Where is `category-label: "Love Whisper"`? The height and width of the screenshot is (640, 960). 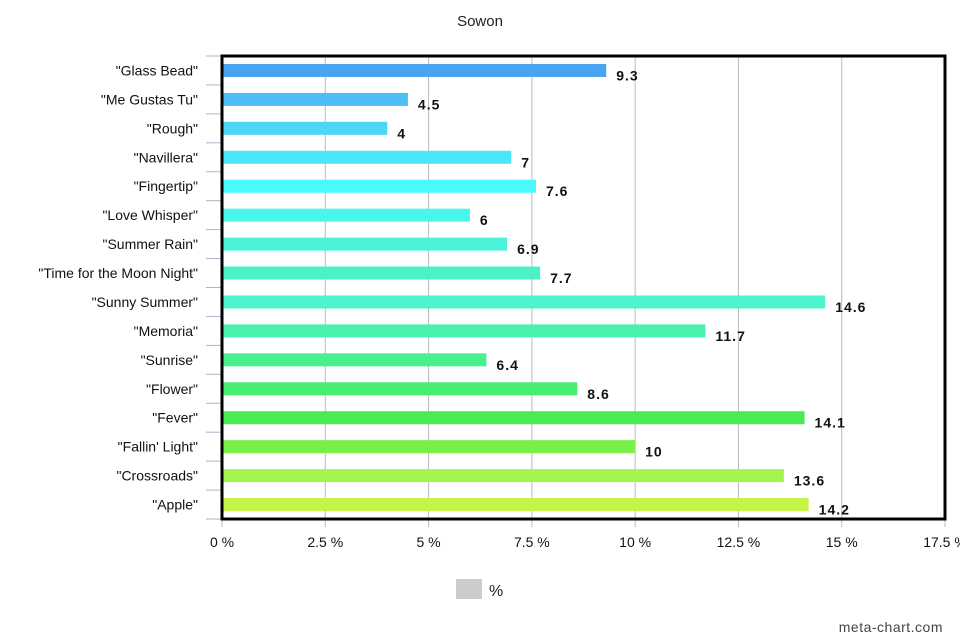 category-label: "Love Whisper" is located at coordinates (150, 215).